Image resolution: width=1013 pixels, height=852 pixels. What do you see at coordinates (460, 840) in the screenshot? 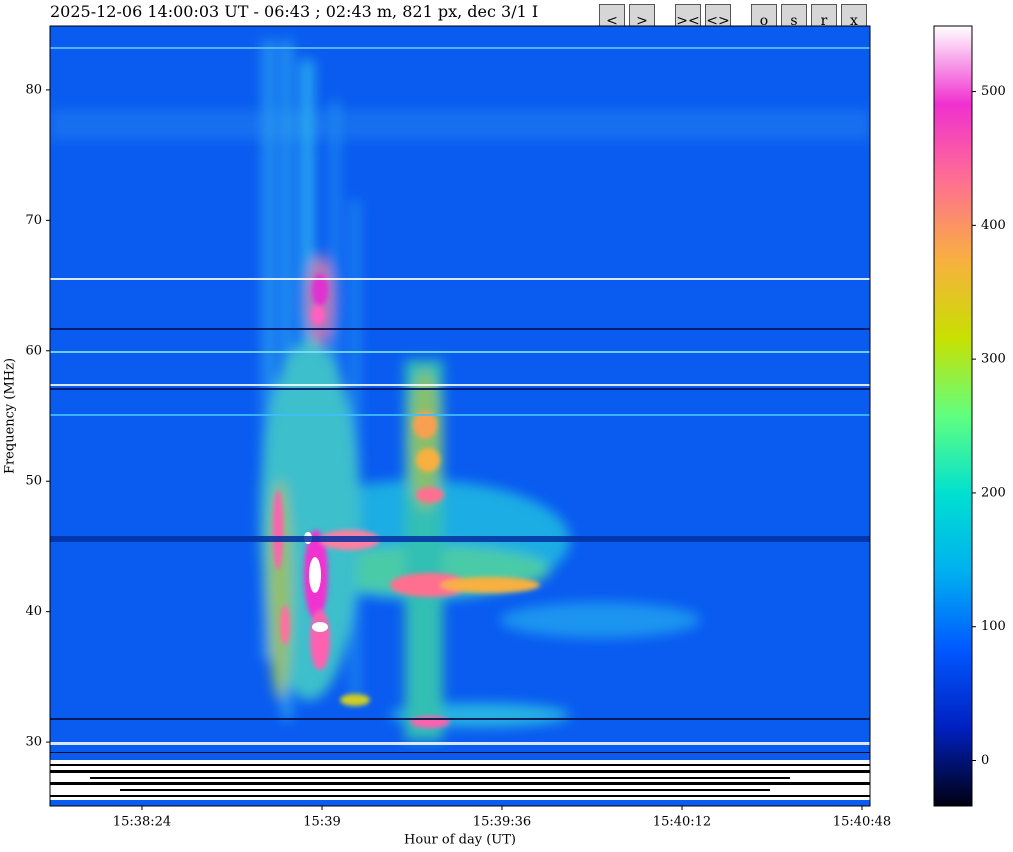
I see `x-axis-label: Hour of day (UT)` at bounding box center [460, 840].